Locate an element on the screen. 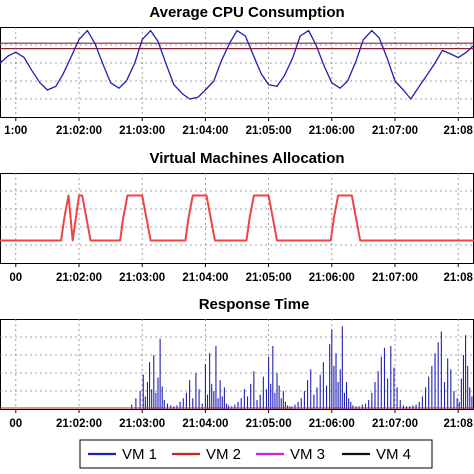  vm1-series-line is located at coordinates (237, 64).